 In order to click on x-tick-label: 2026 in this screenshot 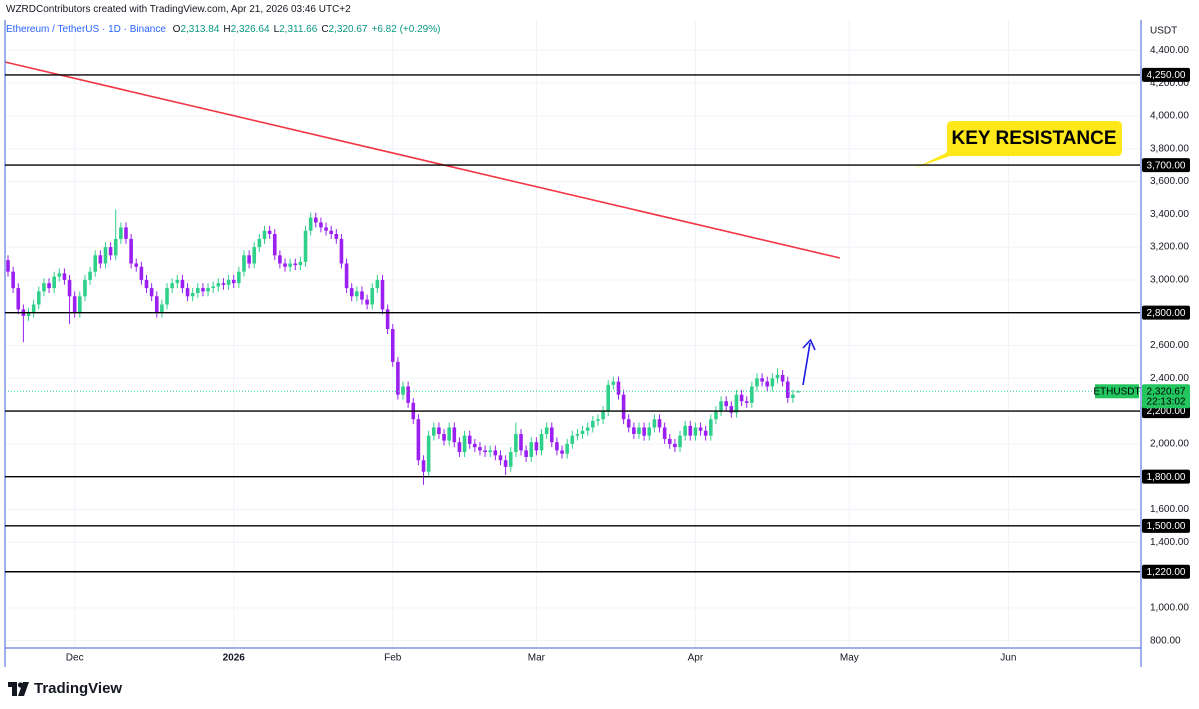, I will do `click(234, 658)`.